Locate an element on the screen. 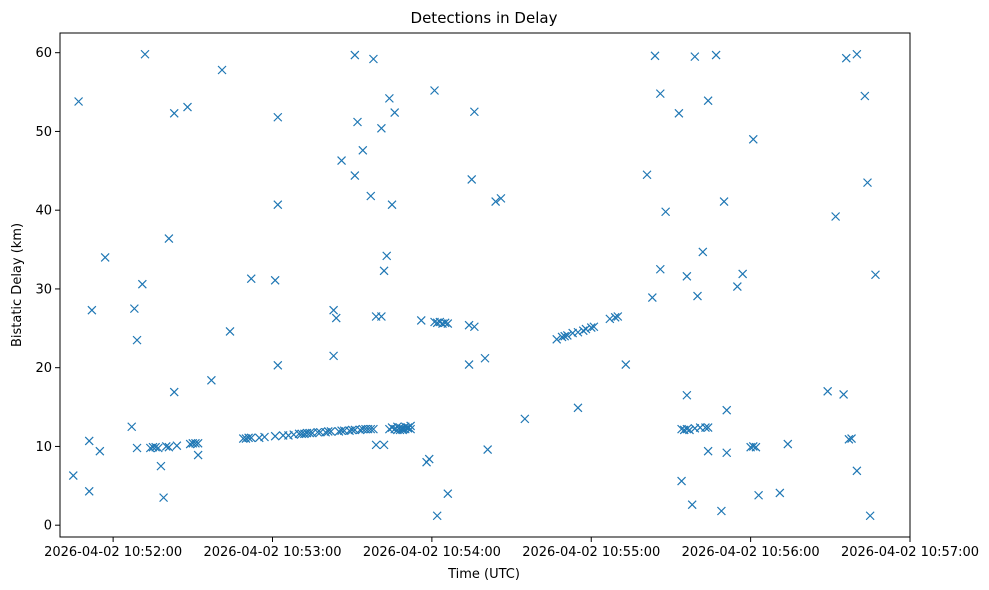 The height and width of the screenshot is (590, 989). x-tick-label: 2026-04-02 10:56:00 is located at coordinates (751, 552).